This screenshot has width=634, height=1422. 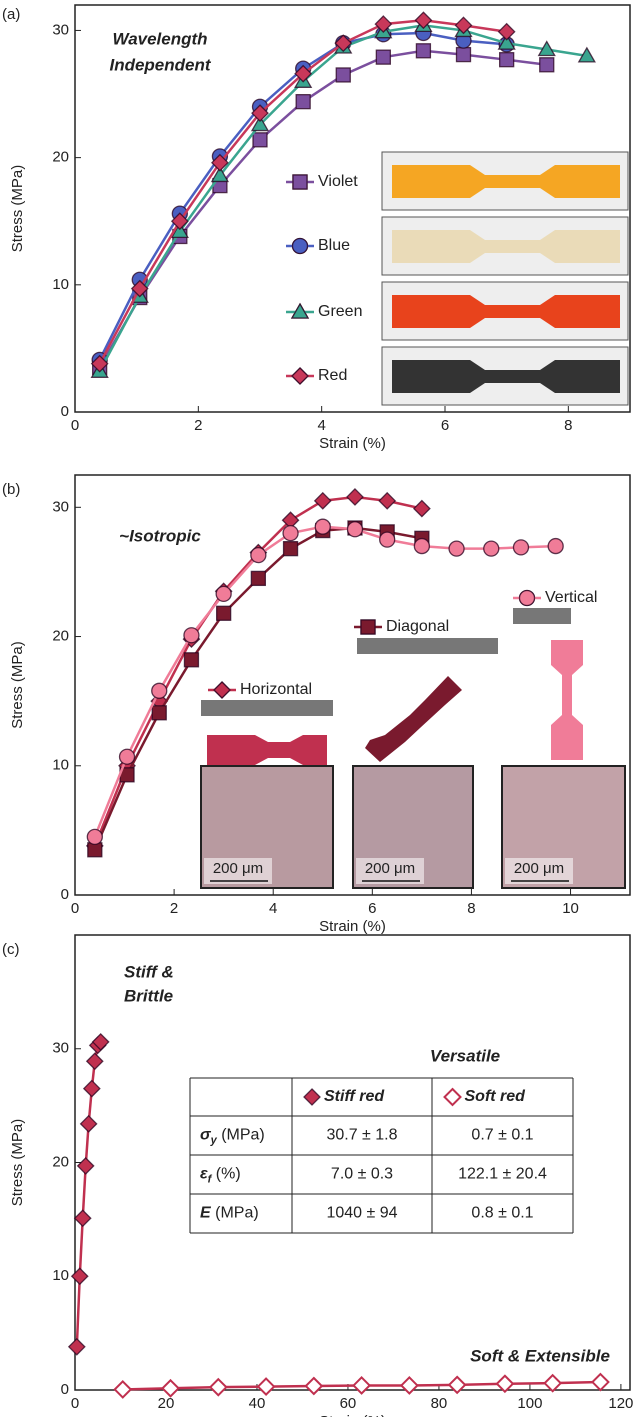 What do you see at coordinates (11, 489) in the screenshot?
I see `panel-label: (b)` at bounding box center [11, 489].